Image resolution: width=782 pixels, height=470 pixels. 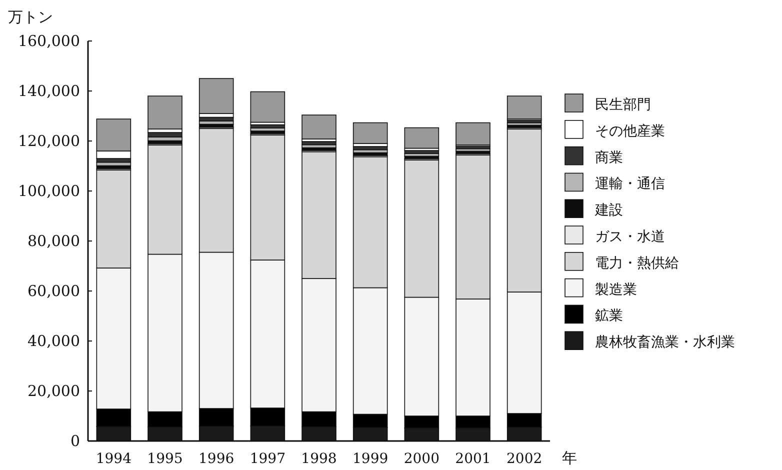 I want to click on x-tick-label: 2001, so click(x=473, y=459).